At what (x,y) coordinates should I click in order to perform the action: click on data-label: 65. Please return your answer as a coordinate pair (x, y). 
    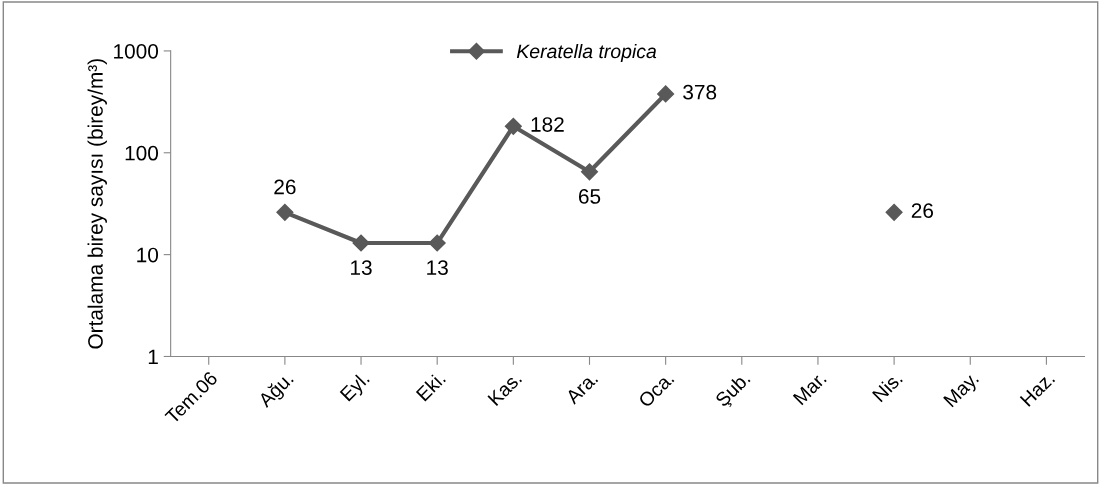
    Looking at the image, I should click on (589, 196).